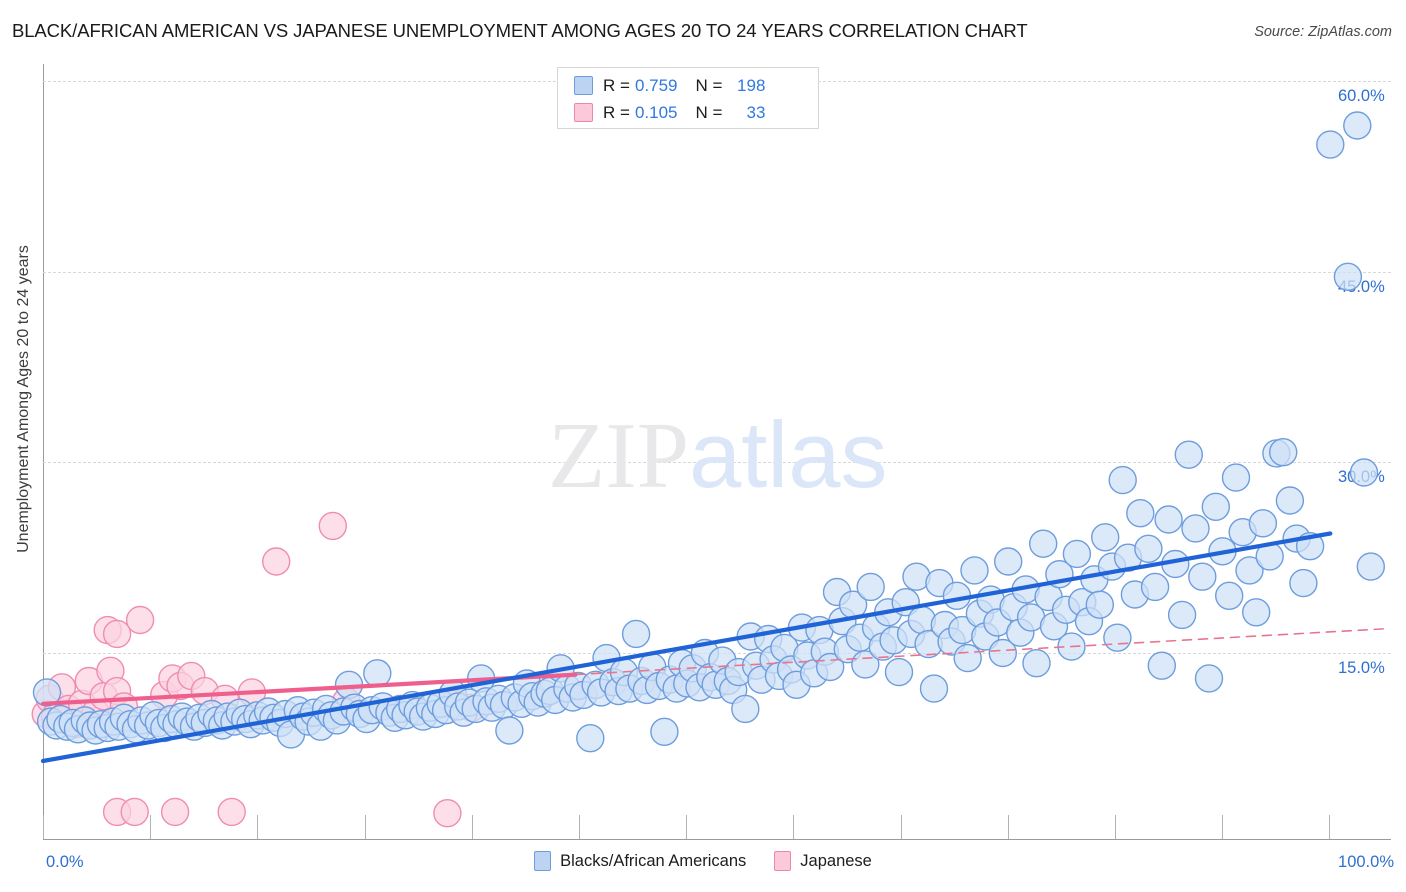 This screenshot has width=1406, height=892. What do you see at coordinates (65, 862) in the screenshot?
I see `x-axis-tick-label-min: 0.0%` at bounding box center [65, 862].